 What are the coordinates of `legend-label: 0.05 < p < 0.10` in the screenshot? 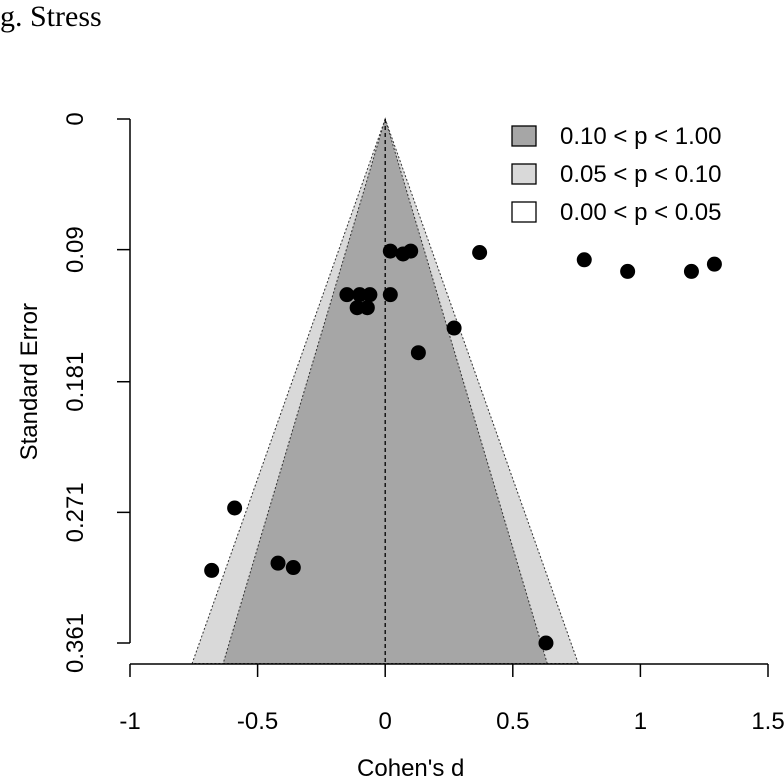 It's located at (640, 174).